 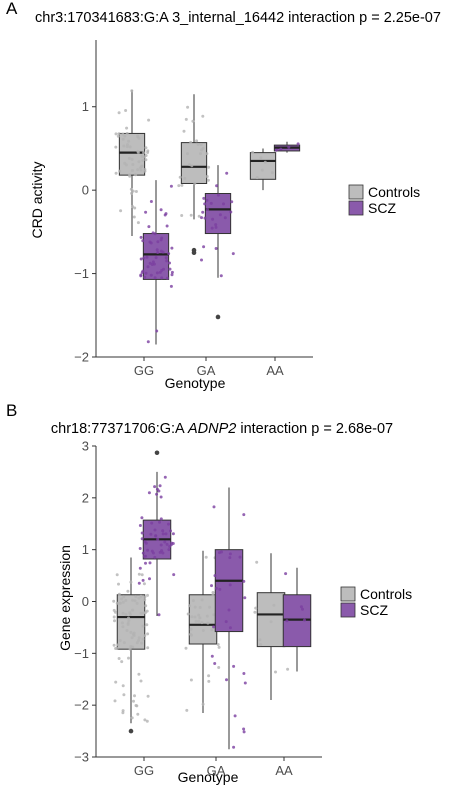 What do you see at coordinates (85, 106) in the screenshot?
I see `y-tick-label: 1` at bounding box center [85, 106].